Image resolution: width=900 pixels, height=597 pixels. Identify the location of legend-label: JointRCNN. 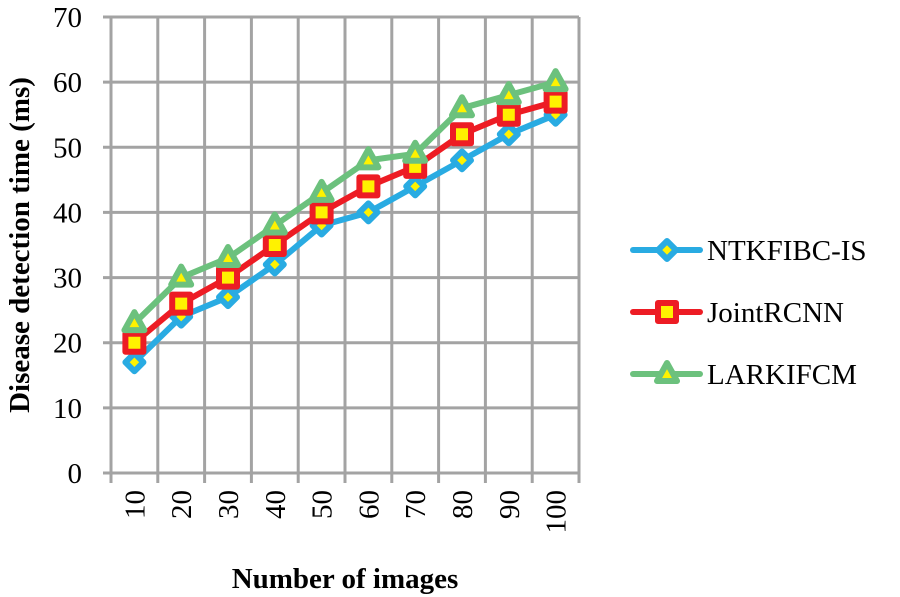
(775, 313).